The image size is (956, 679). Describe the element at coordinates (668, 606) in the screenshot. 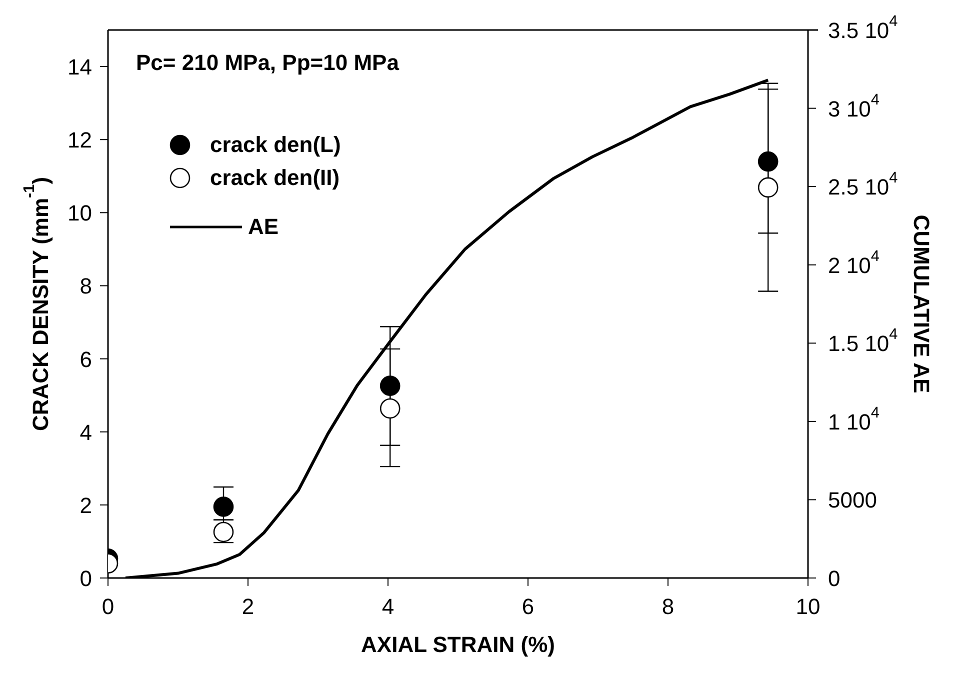

I see `x-tick-label: 8` at that location.